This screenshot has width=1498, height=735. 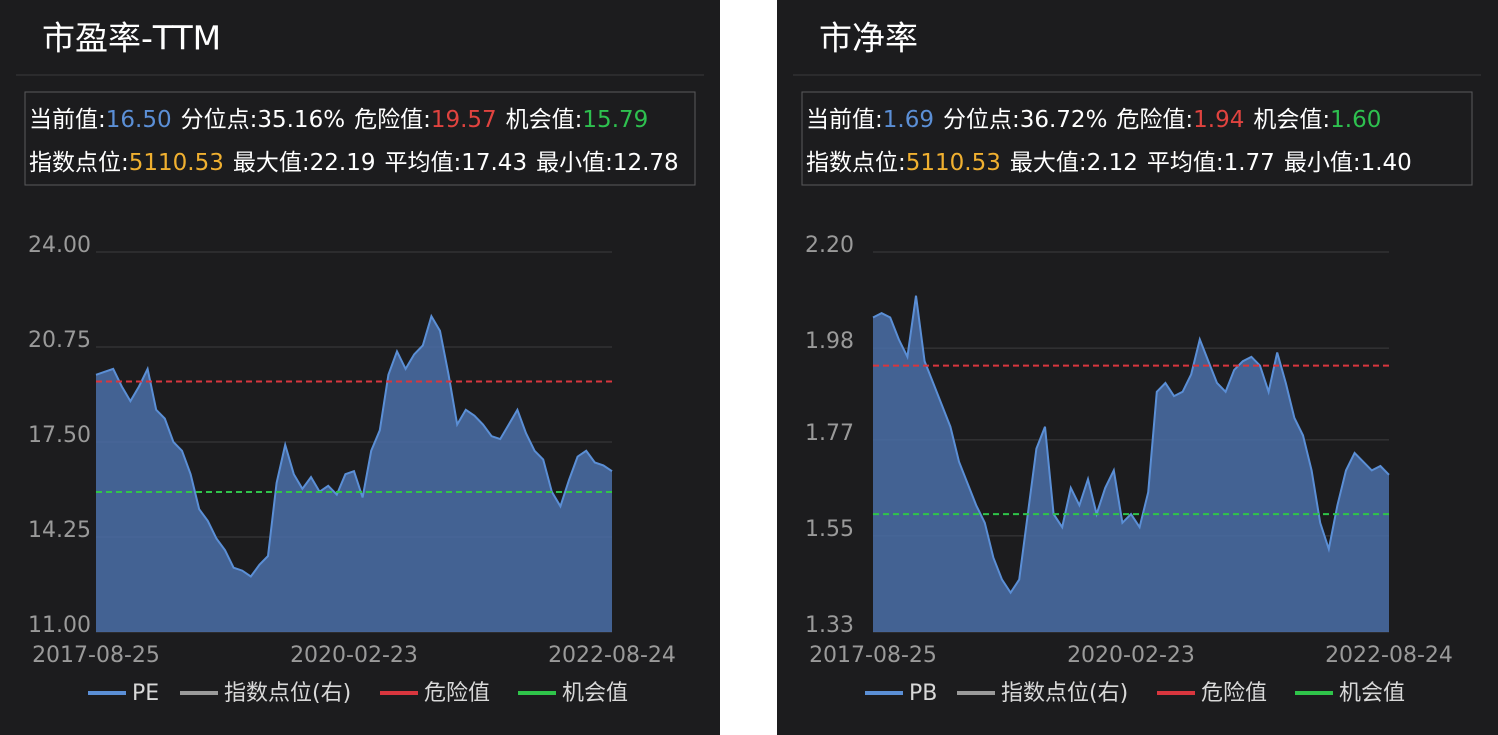 I want to click on stat-value: 36.72%, so click(x=1064, y=120).